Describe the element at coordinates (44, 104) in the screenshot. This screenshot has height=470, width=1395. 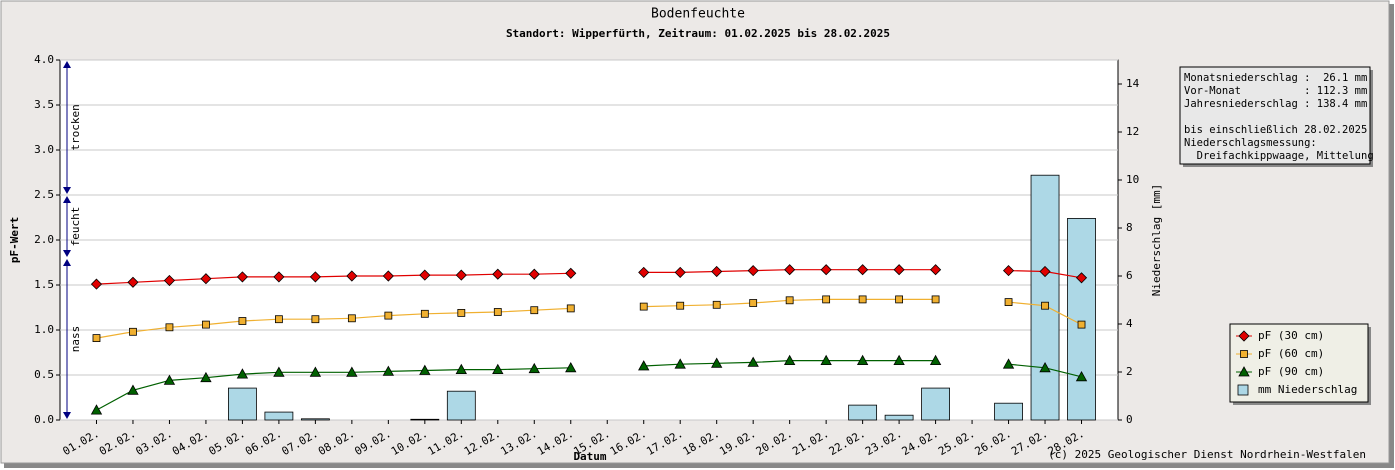
I see `y-tick-label: 3.5` at that location.